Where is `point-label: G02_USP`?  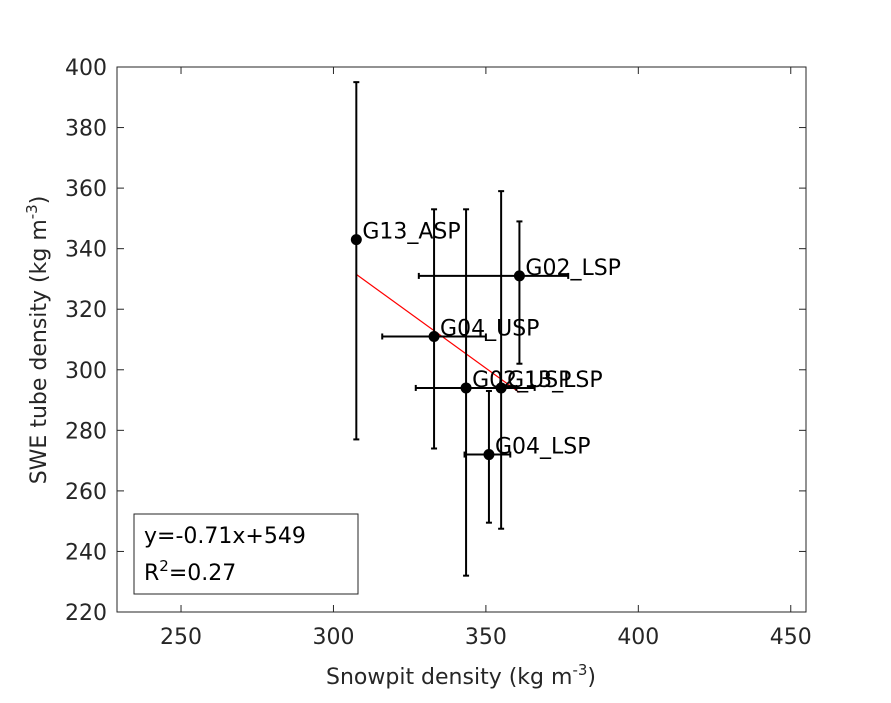 point-label: G02_USP is located at coordinates (521, 380).